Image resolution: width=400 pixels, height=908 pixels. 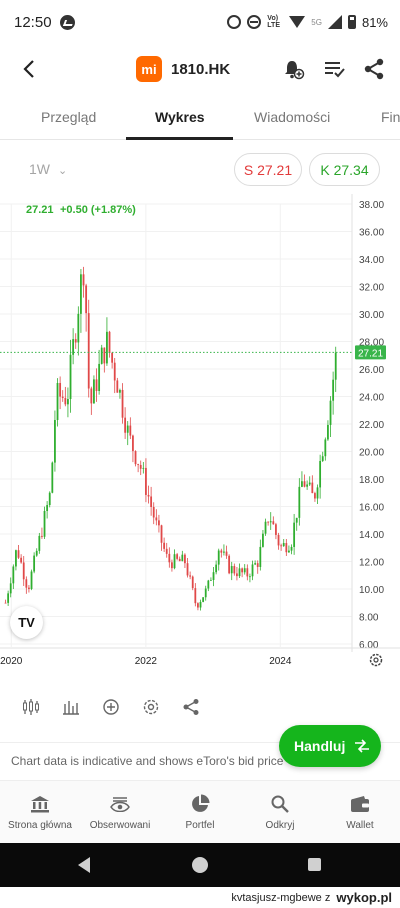 I want to click on chevron-down-icon: ⌄, so click(x=63, y=171).